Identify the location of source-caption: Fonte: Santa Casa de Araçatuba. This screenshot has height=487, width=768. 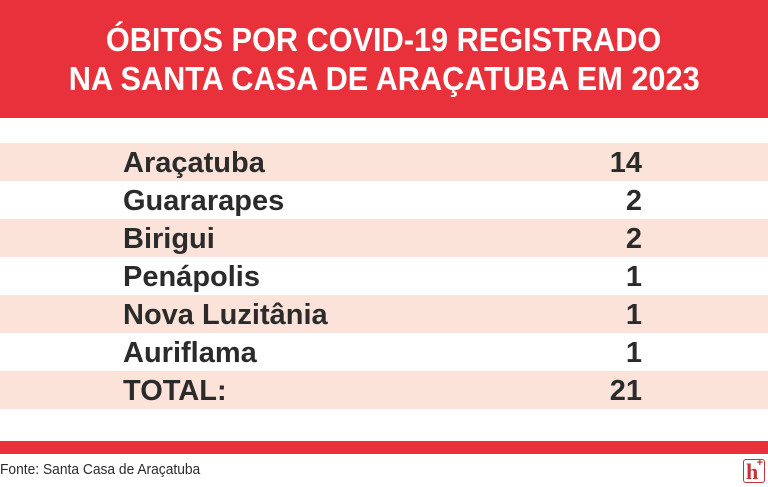
(100, 469).